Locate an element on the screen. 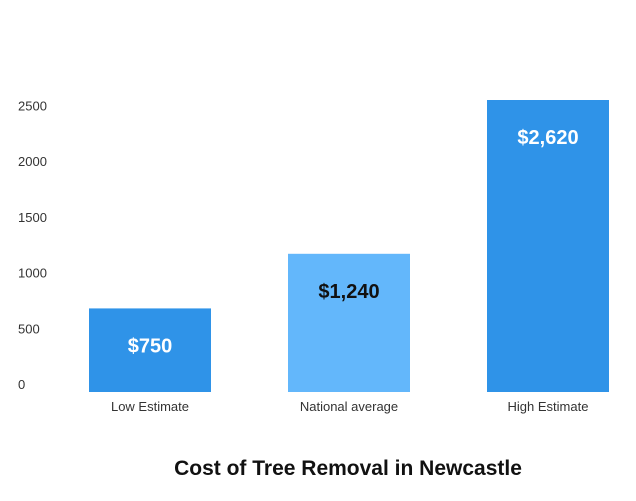  y-tick-label: 0 is located at coordinates (21, 384).